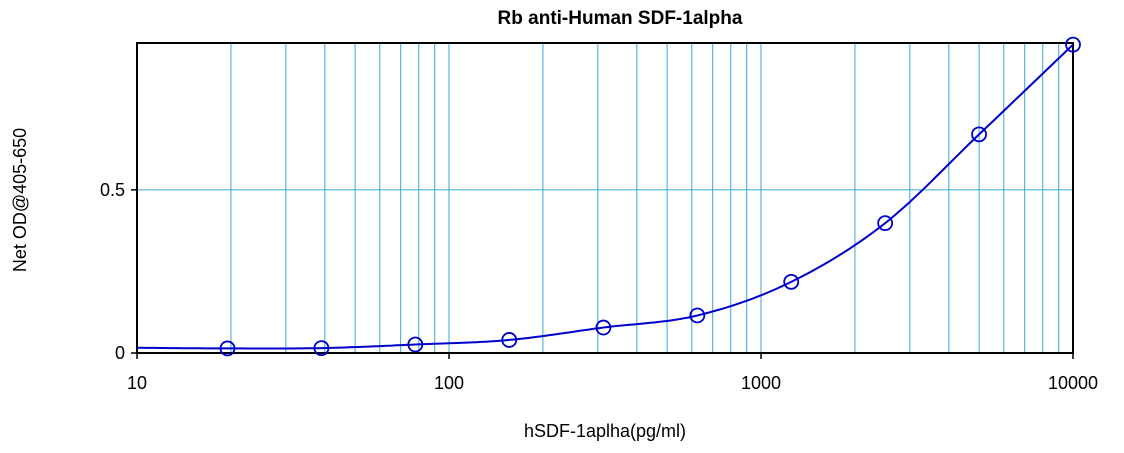  What do you see at coordinates (761, 383) in the screenshot?
I see `x-tick-label: 1000` at bounding box center [761, 383].